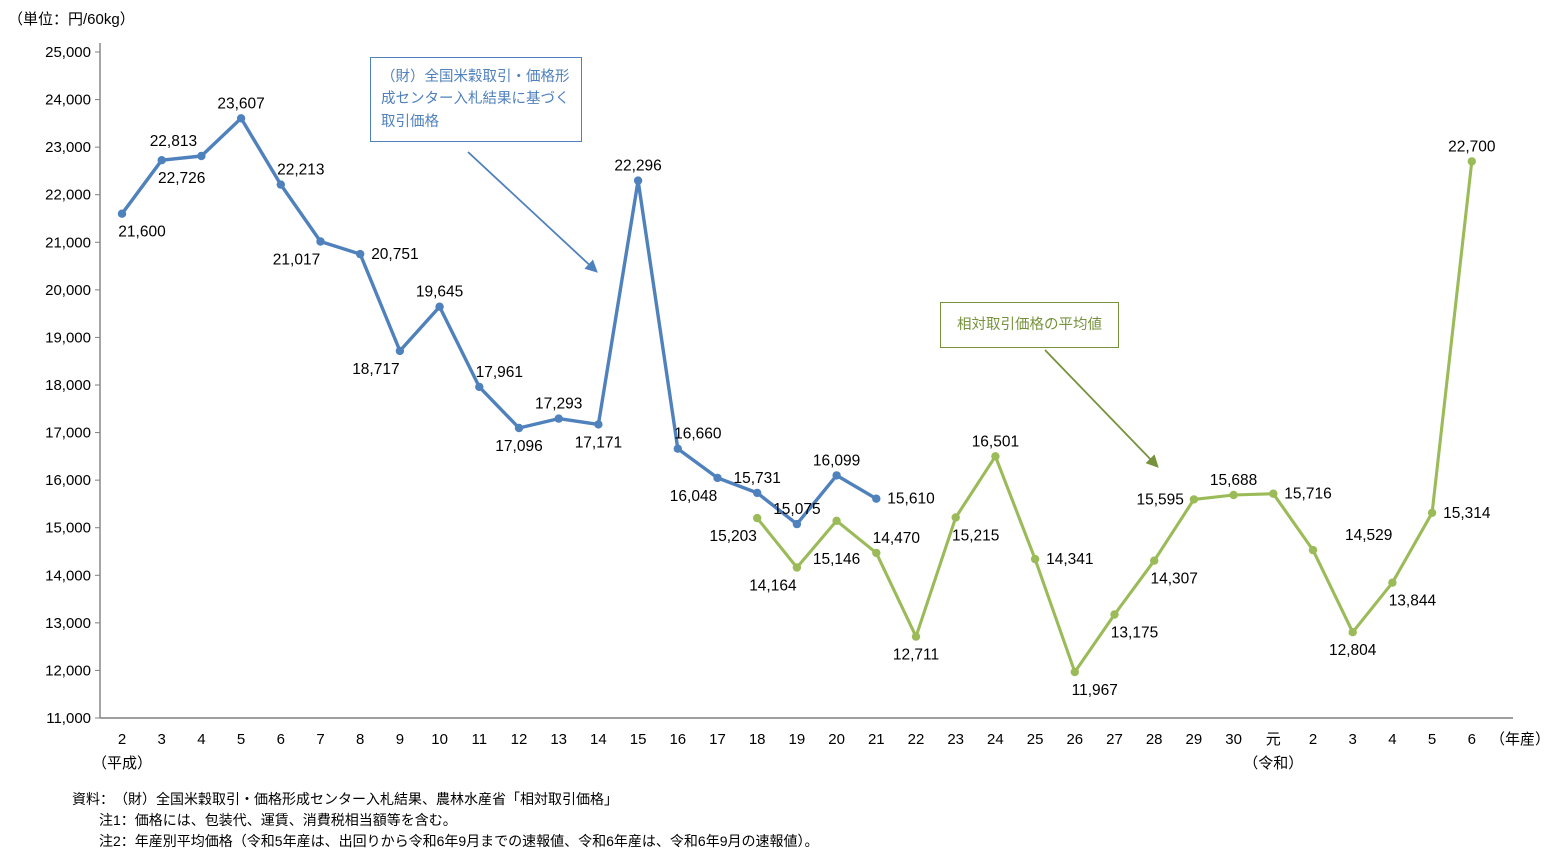 The width and height of the screenshot is (1553, 854). Describe the element at coordinates (480, 739) in the screenshot. I see `x-tick-label: 11` at that location.